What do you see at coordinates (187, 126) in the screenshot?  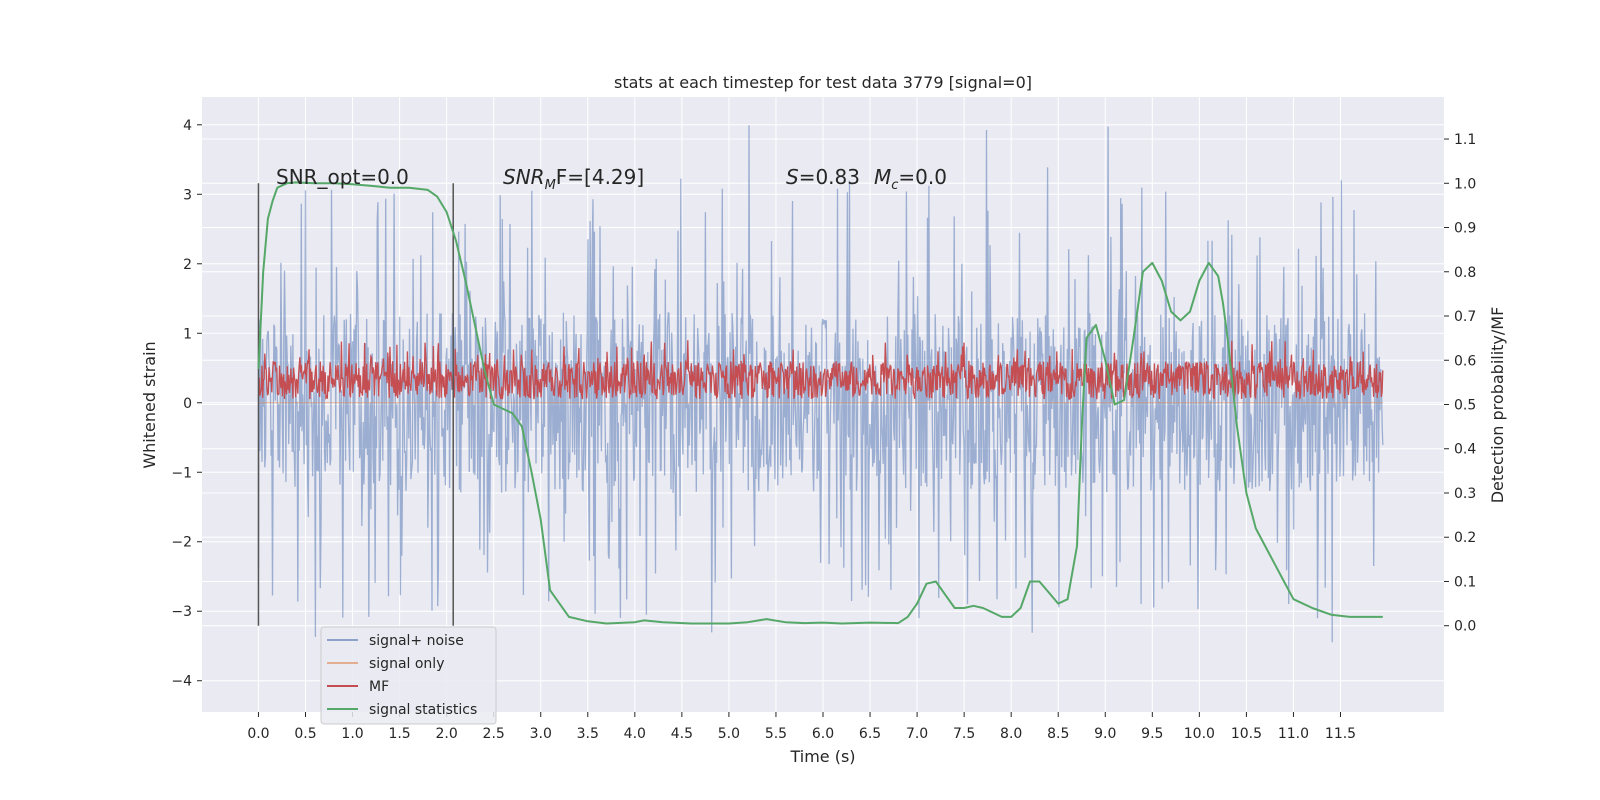 I see `y-tick-label: 4` at bounding box center [187, 126].